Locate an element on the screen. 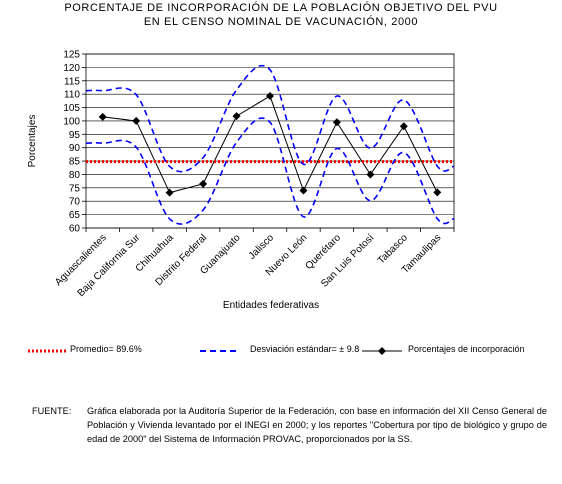 The image size is (562, 484). source-label: FUENTE: is located at coordinates (52, 411).